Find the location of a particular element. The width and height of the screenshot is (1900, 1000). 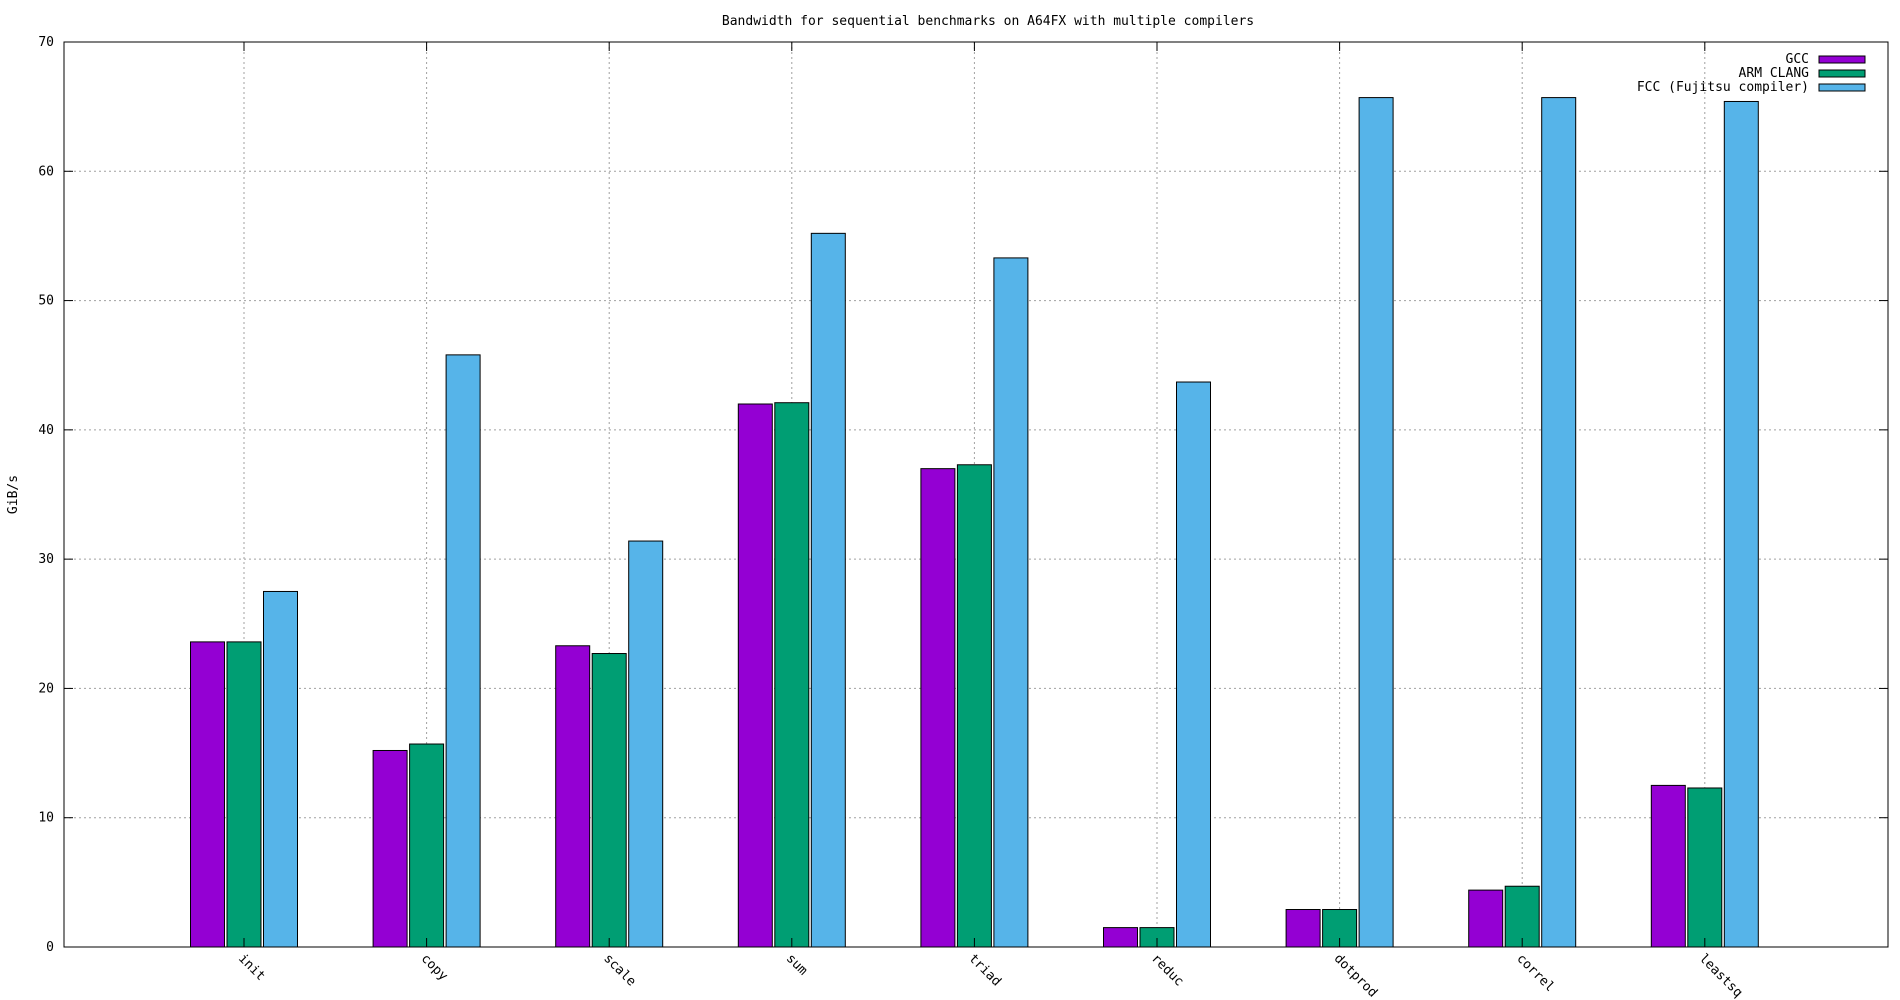

y-tick-label: 20 is located at coordinates (46, 688).